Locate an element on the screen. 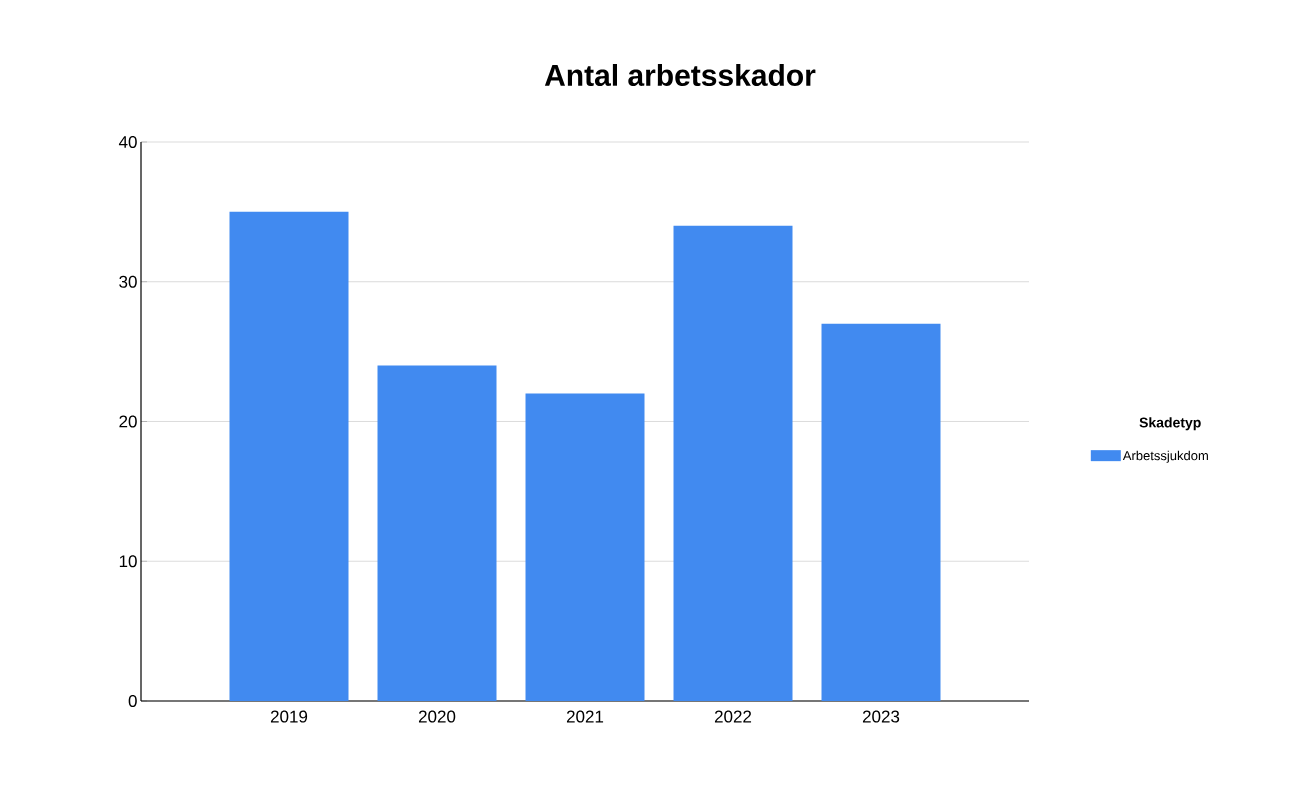 The image size is (1308, 787). y-tick-label: 30 is located at coordinates (128, 281).